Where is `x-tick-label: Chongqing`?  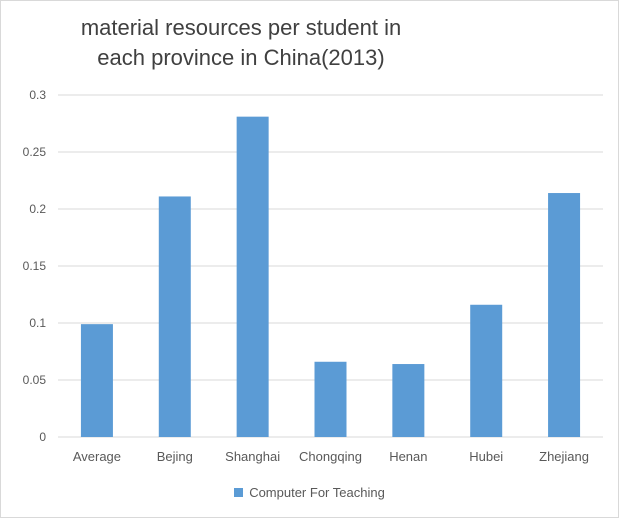 x-tick-label: Chongqing is located at coordinates (330, 456).